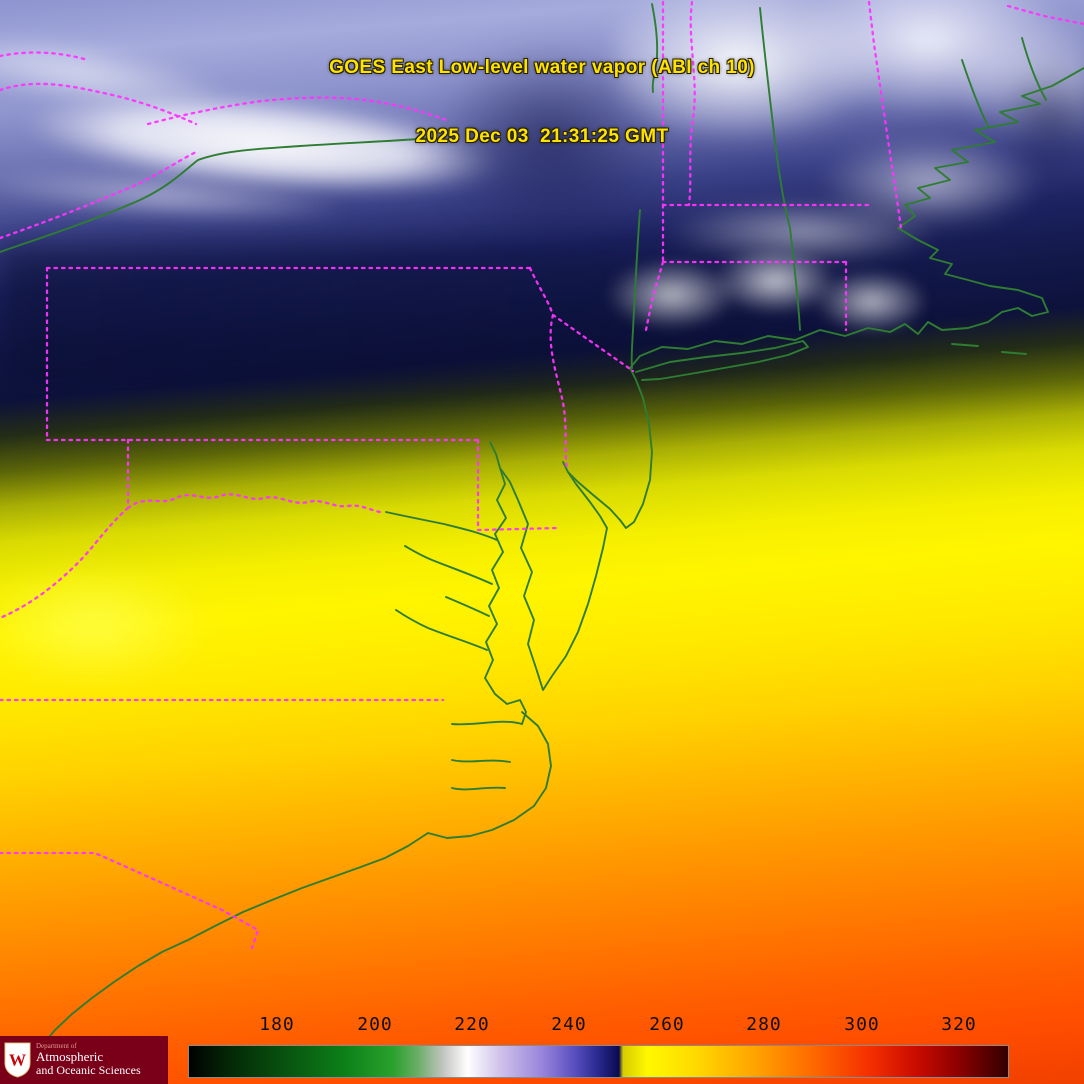  What do you see at coordinates (598, 1061) in the screenshot?
I see `colorbar-gradient` at bounding box center [598, 1061].